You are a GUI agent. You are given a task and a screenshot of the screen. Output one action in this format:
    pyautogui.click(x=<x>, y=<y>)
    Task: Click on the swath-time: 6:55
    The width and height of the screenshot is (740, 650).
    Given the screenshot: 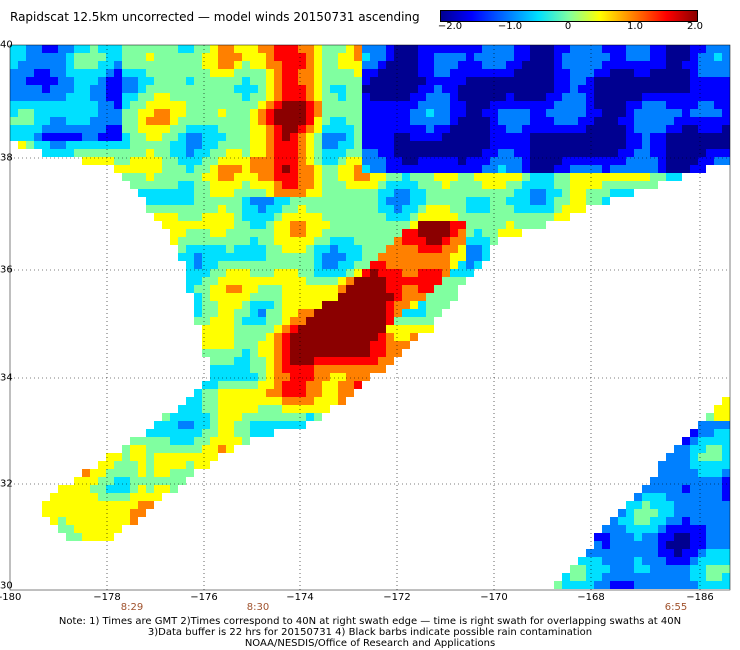 What is the action you would take?
    pyautogui.click(x=676, y=607)
    